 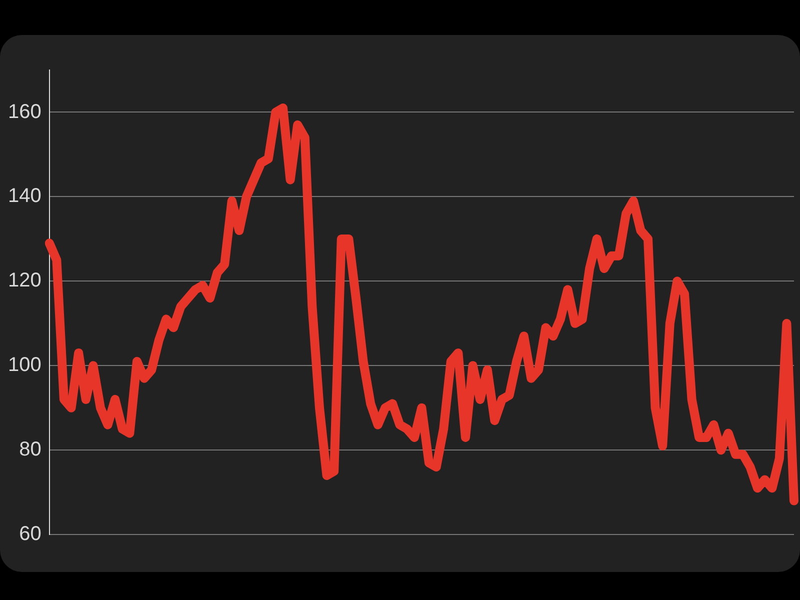 I want to click on y-tick-label: 140, so click(x=25, y=196).